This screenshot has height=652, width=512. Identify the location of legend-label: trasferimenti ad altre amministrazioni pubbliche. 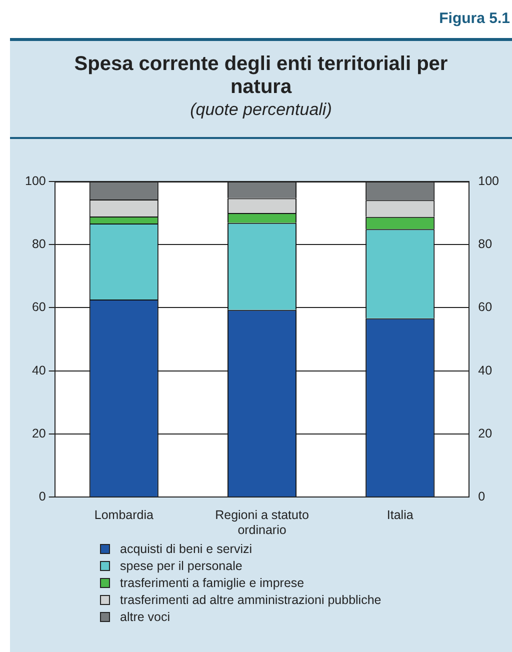
(251, 599).